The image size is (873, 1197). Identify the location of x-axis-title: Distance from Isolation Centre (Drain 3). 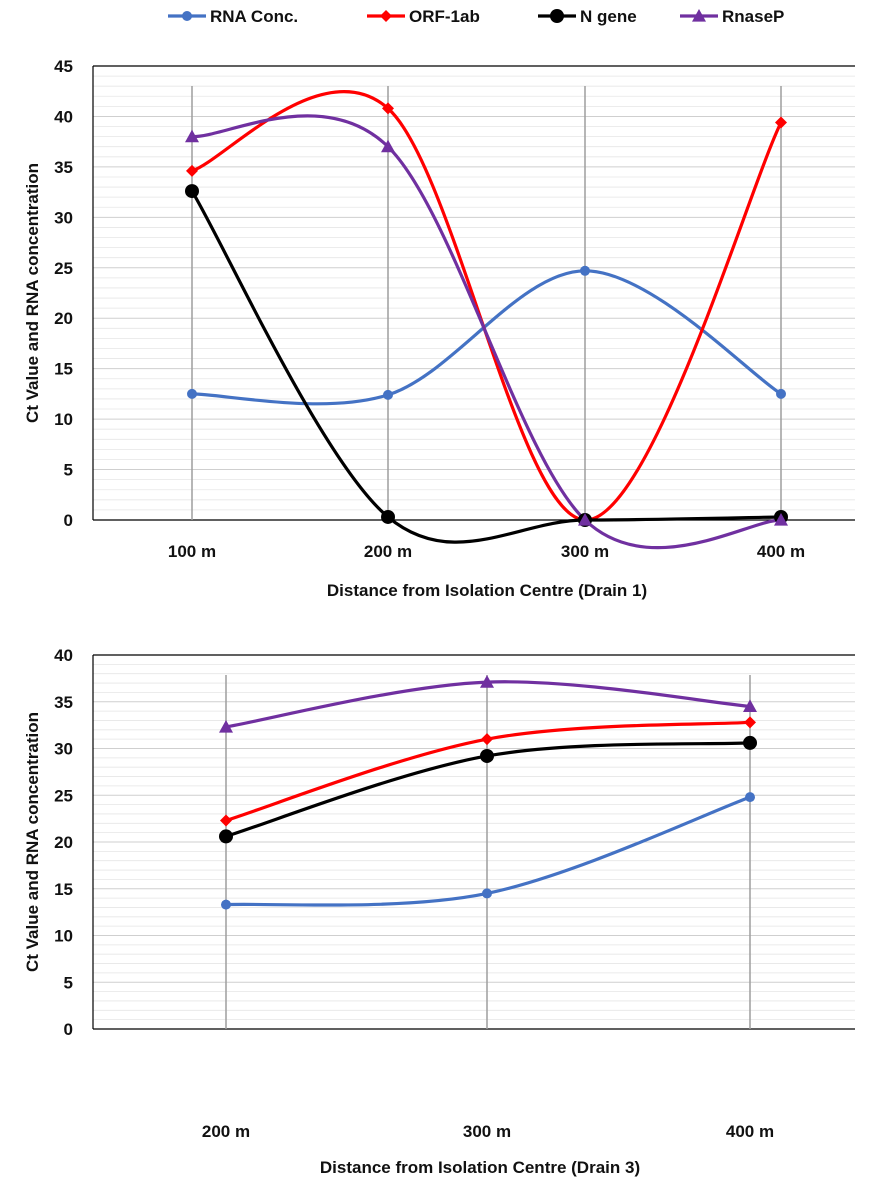
(480, 1167).